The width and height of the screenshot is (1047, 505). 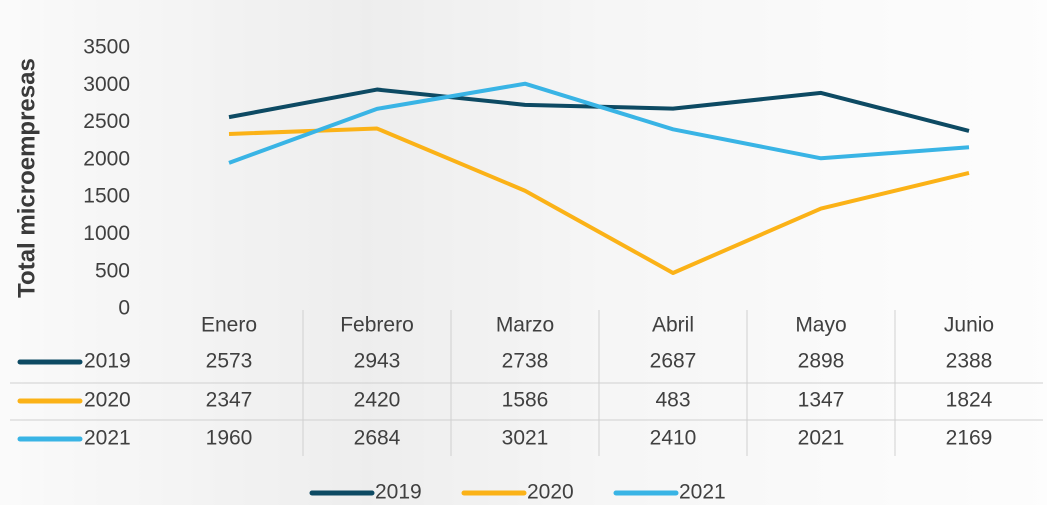 I want to click on table-cell: 2898, so click(x=821, y=361).